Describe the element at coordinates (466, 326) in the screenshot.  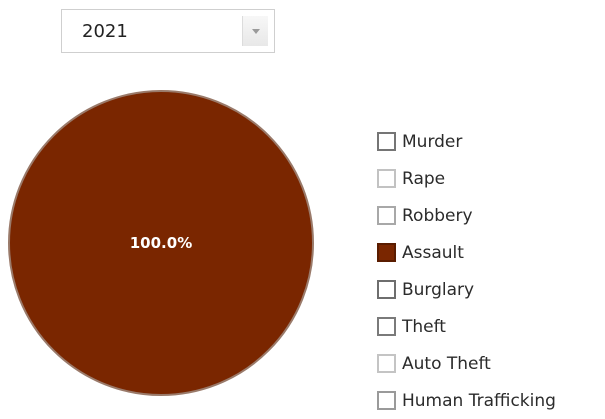
I see `legend-item-theft: Theft` at that location.